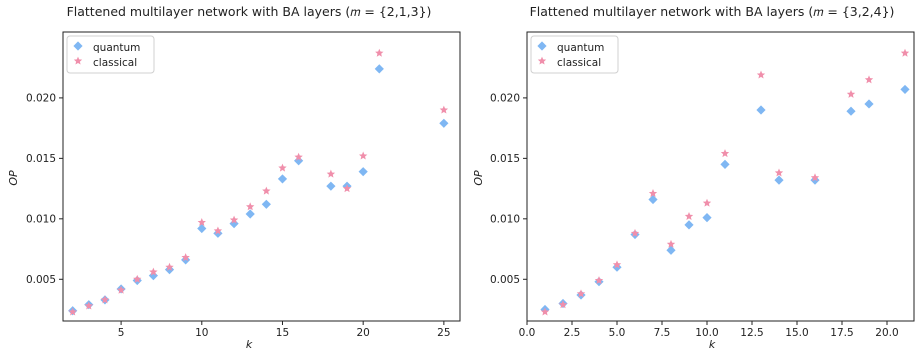 Image resolution: width=920 pixels, height=352 pixels. What do you see at coordinates (572, 333) in the screenshot?
I see `x-tick-label: 2.5` at bounding box center [572, 333].